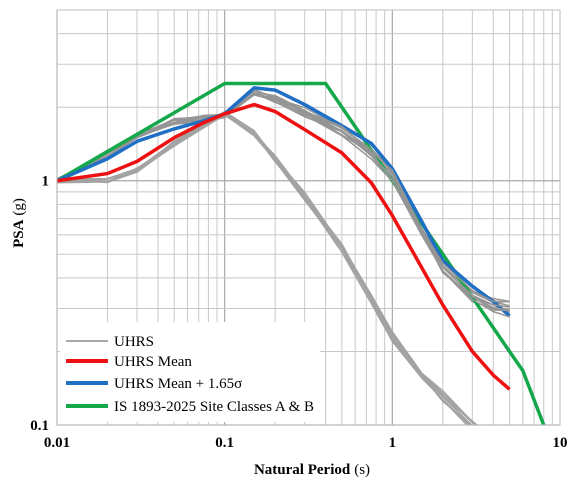 The image size is (570, 483). Describe the element at coordinates (110, 342) in the screenshot. I see `legend-entry-uhrs: UHRS` at that location.